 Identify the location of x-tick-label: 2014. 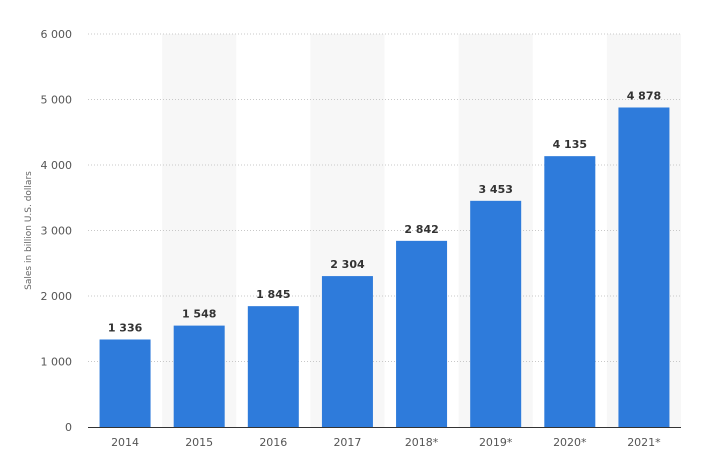
(125, 442).